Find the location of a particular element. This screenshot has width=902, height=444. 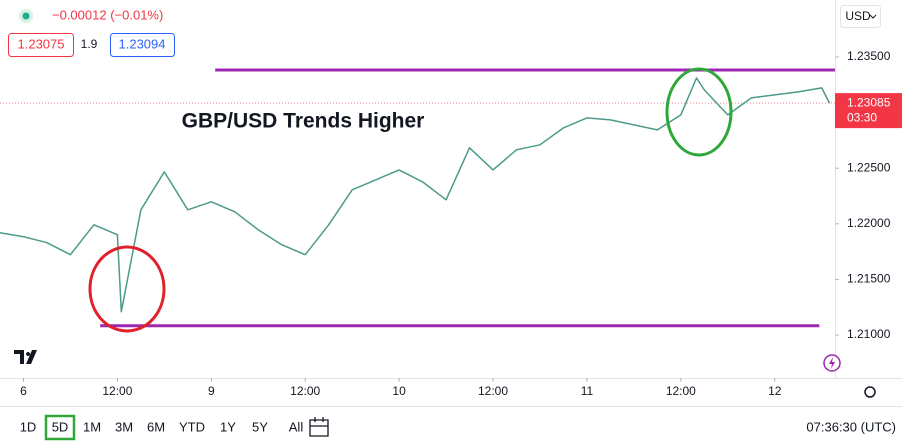

currency: USD is located at coordinates (858, 16).